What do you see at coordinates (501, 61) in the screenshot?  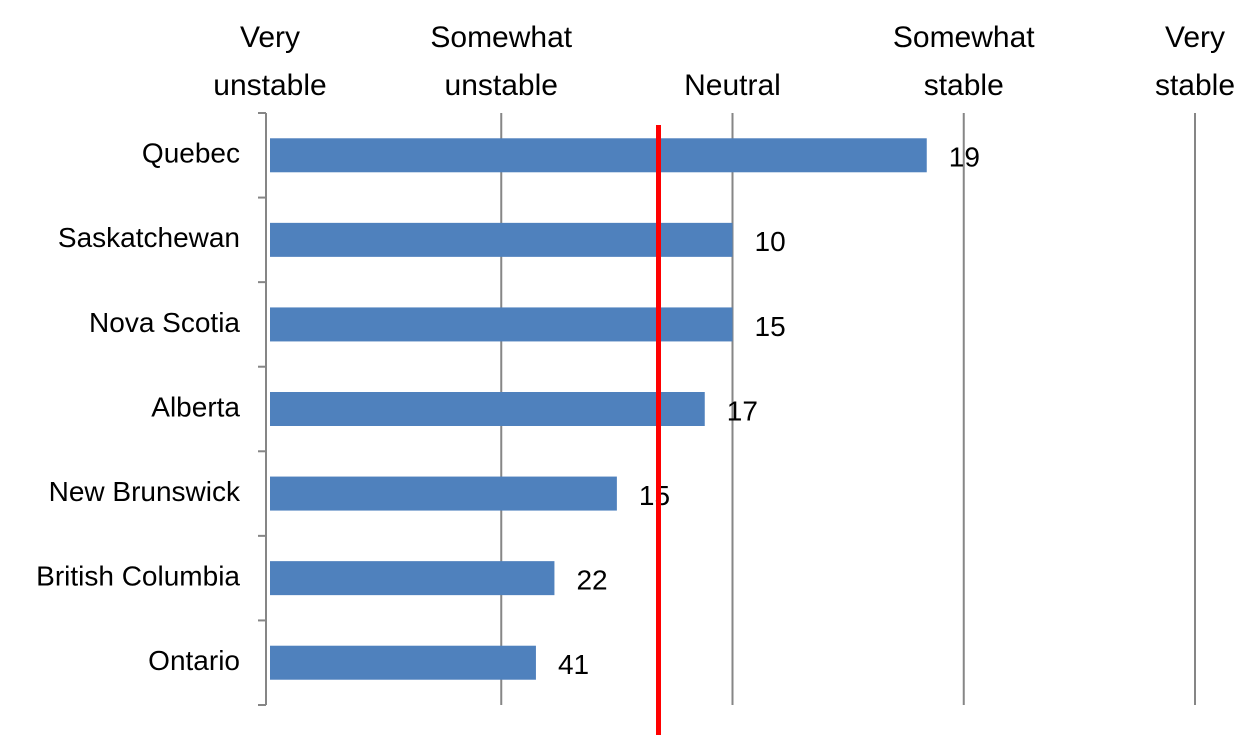 I see `x-tick-label: Somewhat unstable` at bounding box center [501, 61].